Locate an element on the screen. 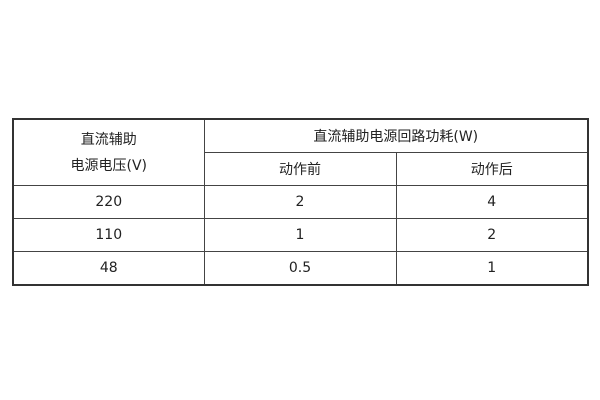 The image size is (600, 400). cell-after: 4 is located at coordinates (492, 202).